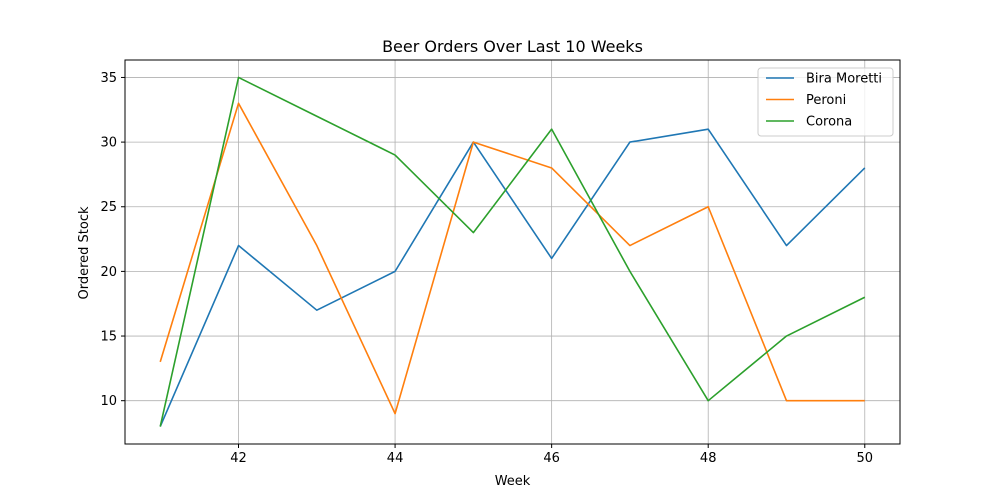 This screenshot has height=500, width=1000. What do you see at coordinates (108, 207) in the screenshot?
I see `y-tick-label: 25` at bounding box center [108, 207].